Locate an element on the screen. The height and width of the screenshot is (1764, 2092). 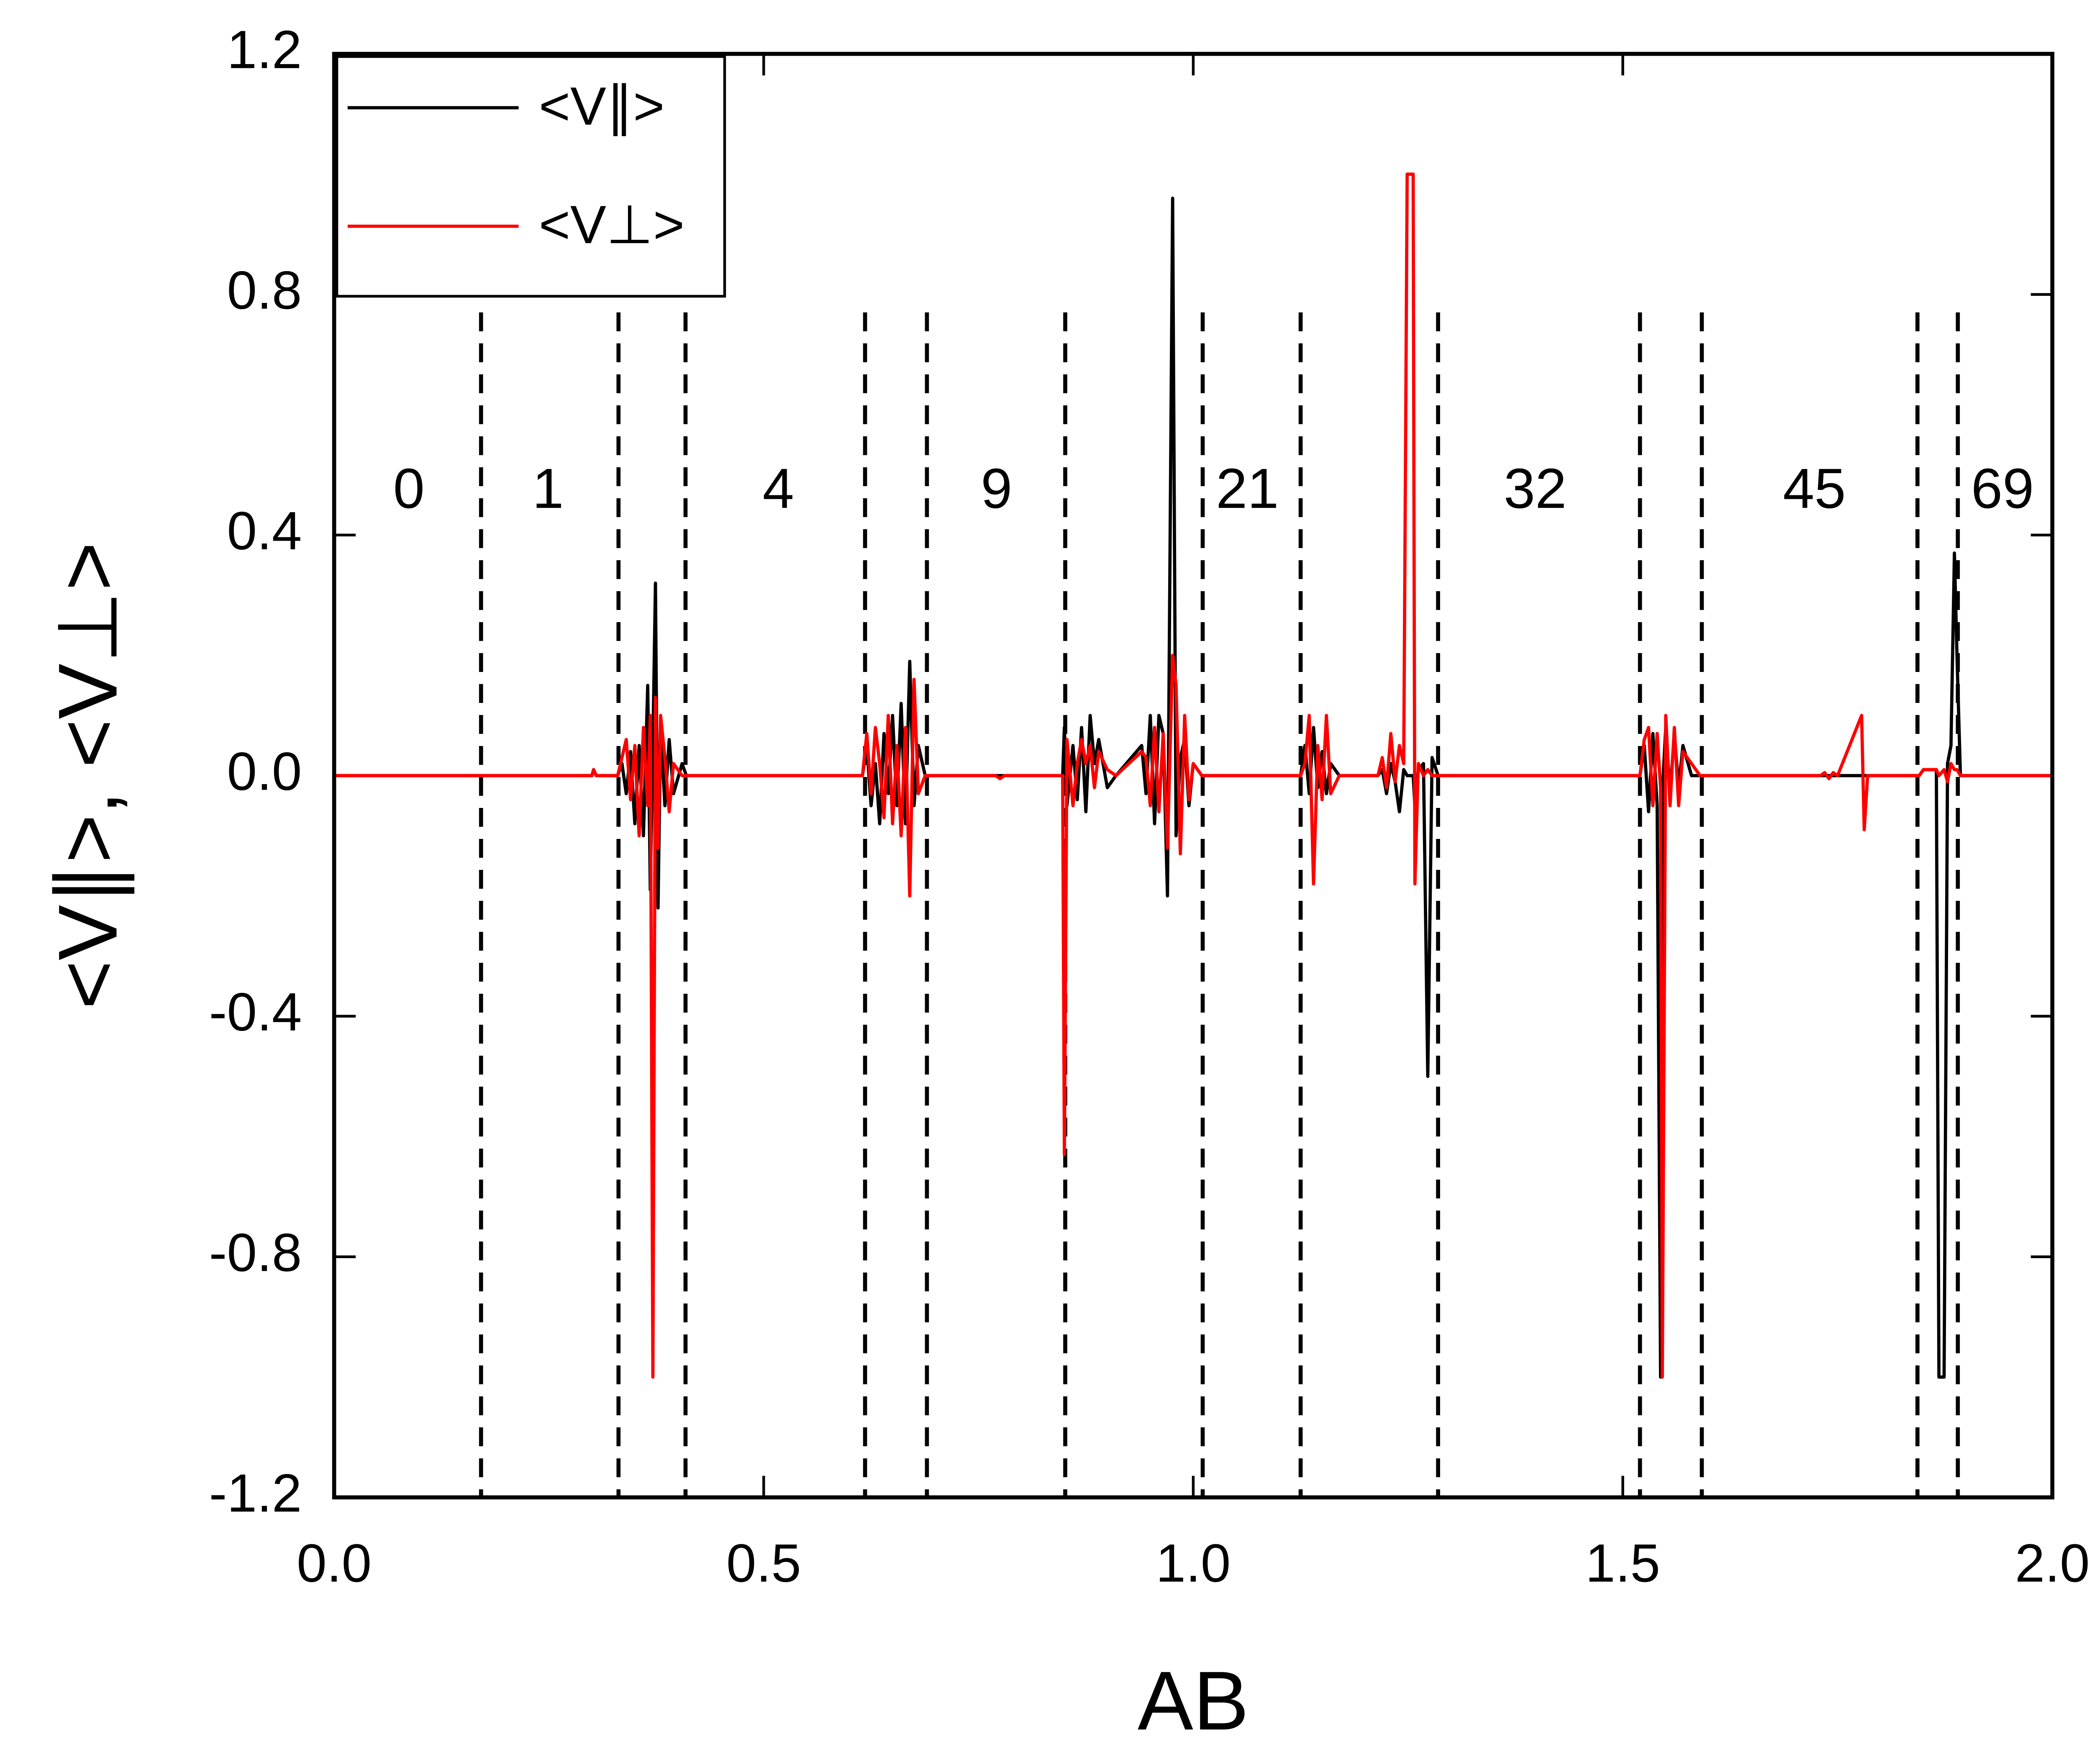
region-label: 9 is located at coordinates (997, 489).